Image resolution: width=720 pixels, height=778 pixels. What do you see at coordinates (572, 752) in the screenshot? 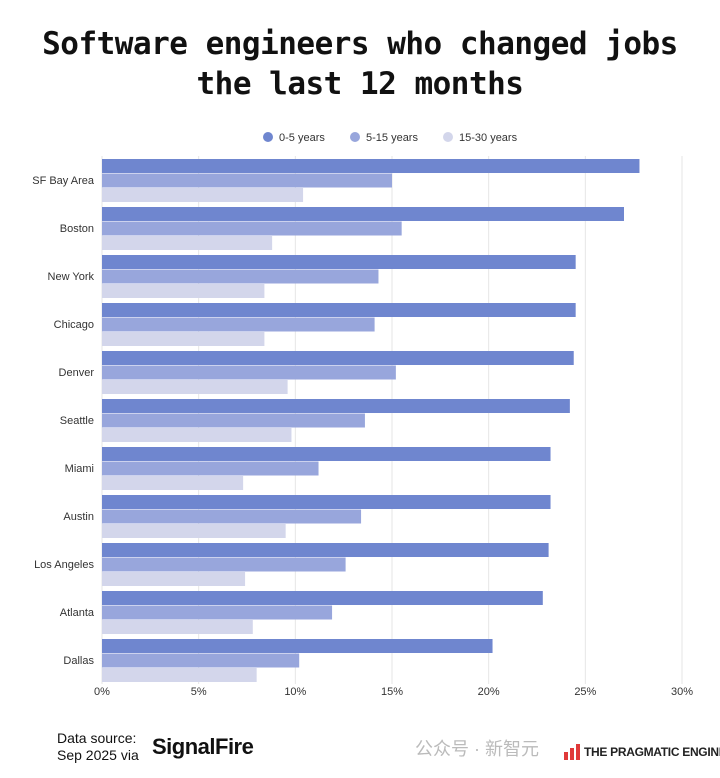
I see `pragmatic-engineer-logo-icon` at bounding box center [572, 752].